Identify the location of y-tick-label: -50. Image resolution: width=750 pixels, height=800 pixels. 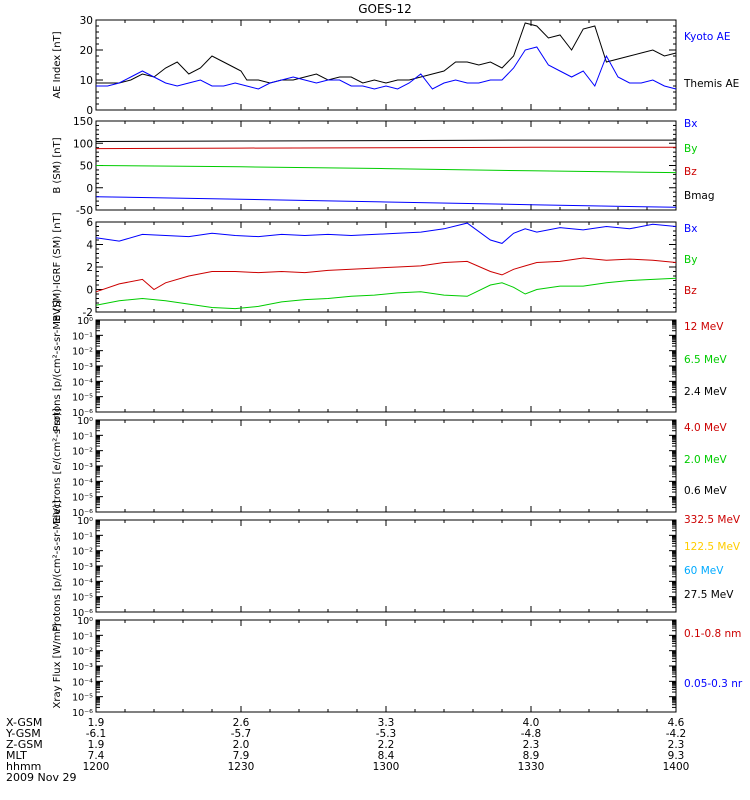
(84, 211).